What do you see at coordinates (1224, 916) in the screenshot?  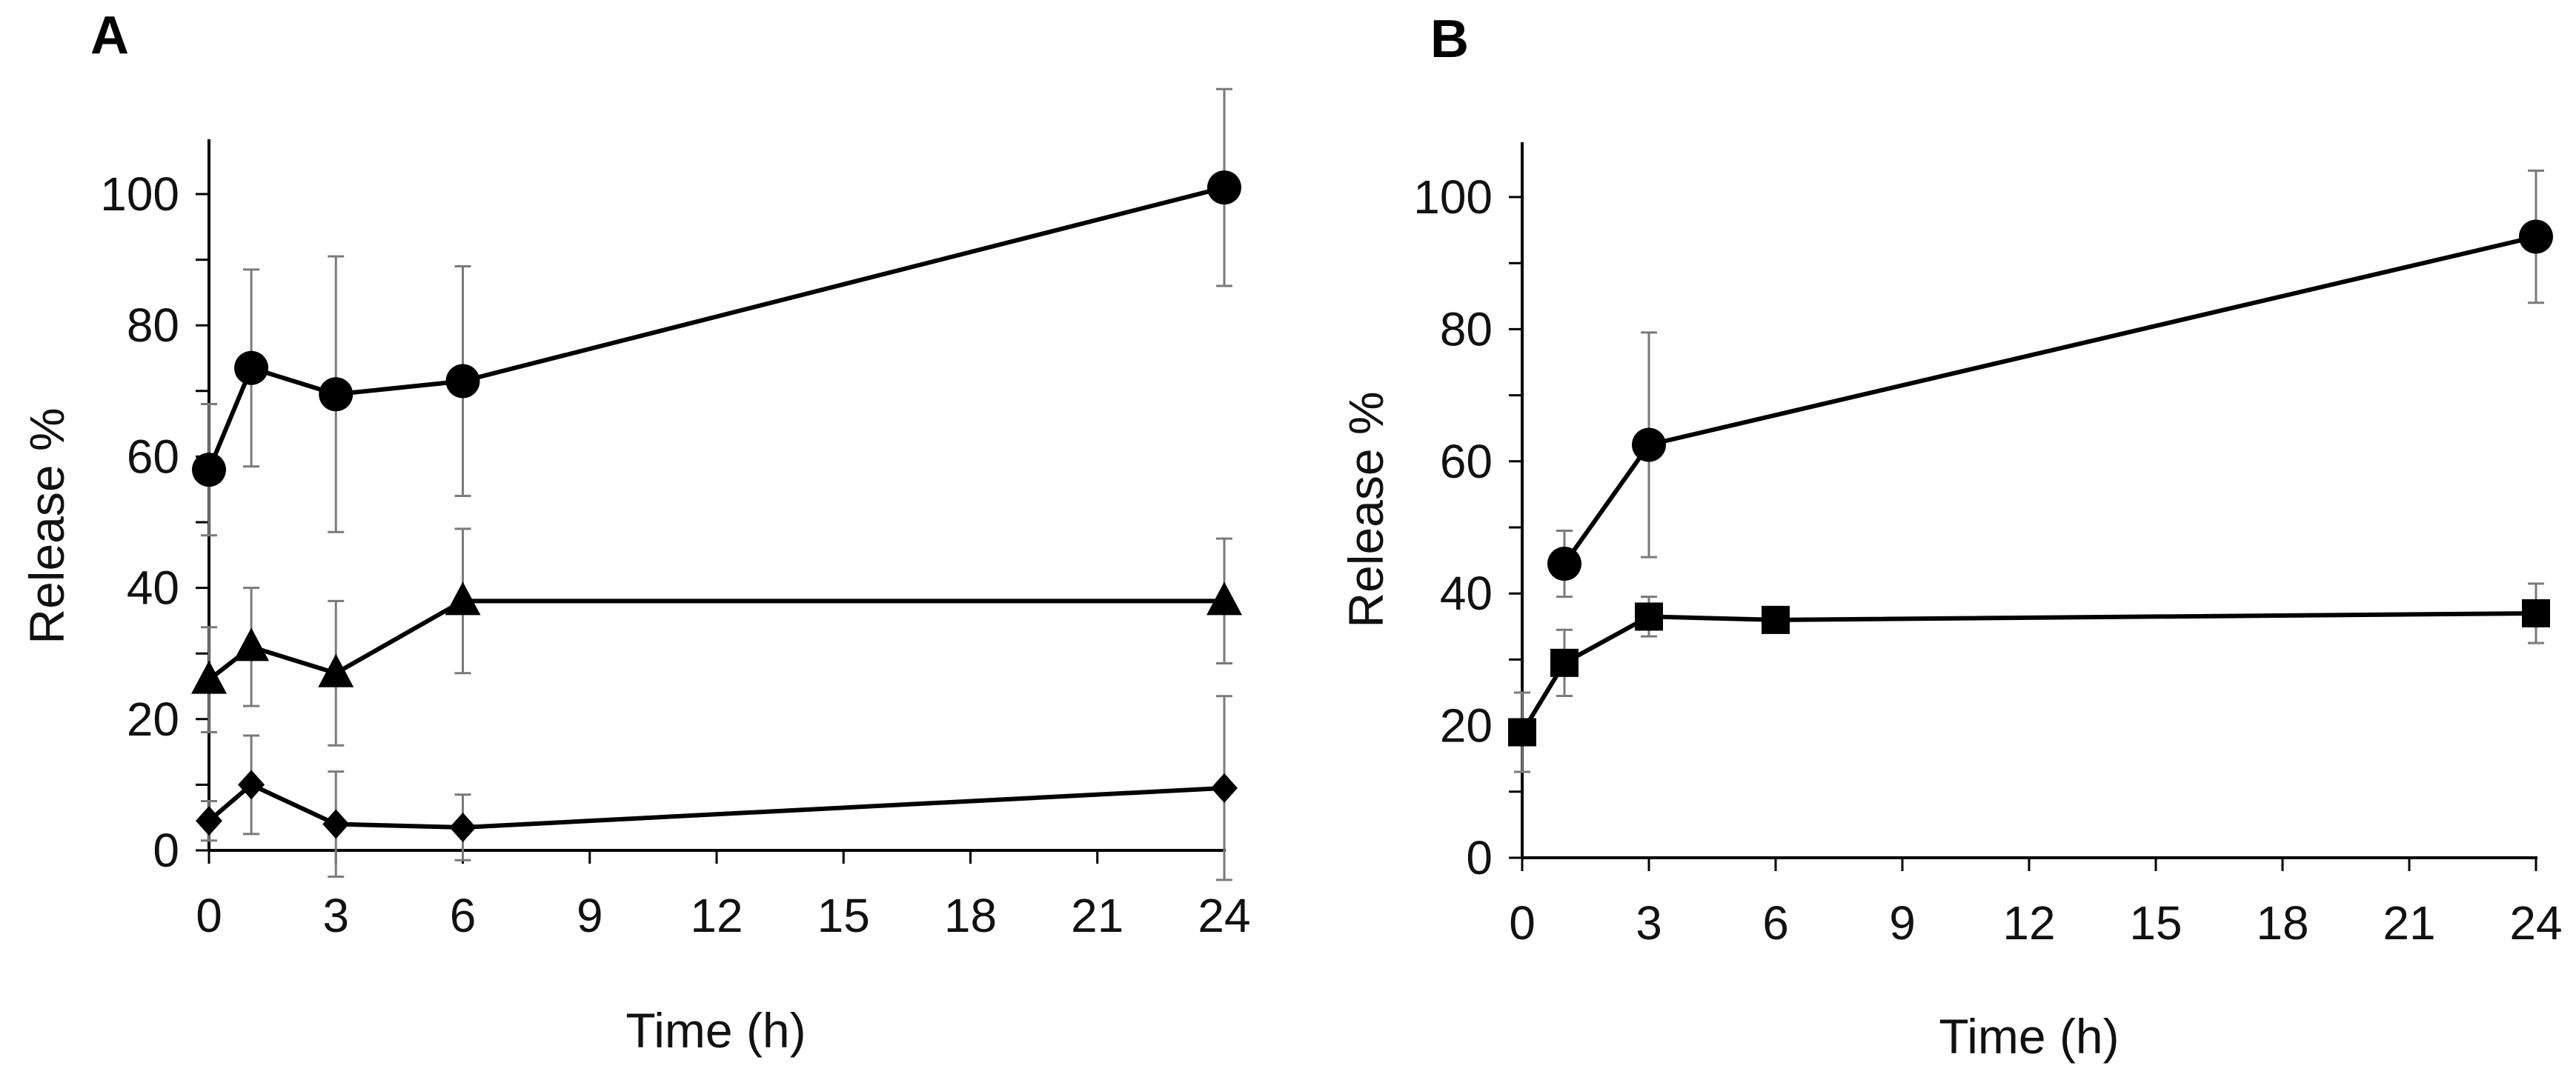 I see `panel-a-x-tick-label: 24` at bounding box center [1224, 916].